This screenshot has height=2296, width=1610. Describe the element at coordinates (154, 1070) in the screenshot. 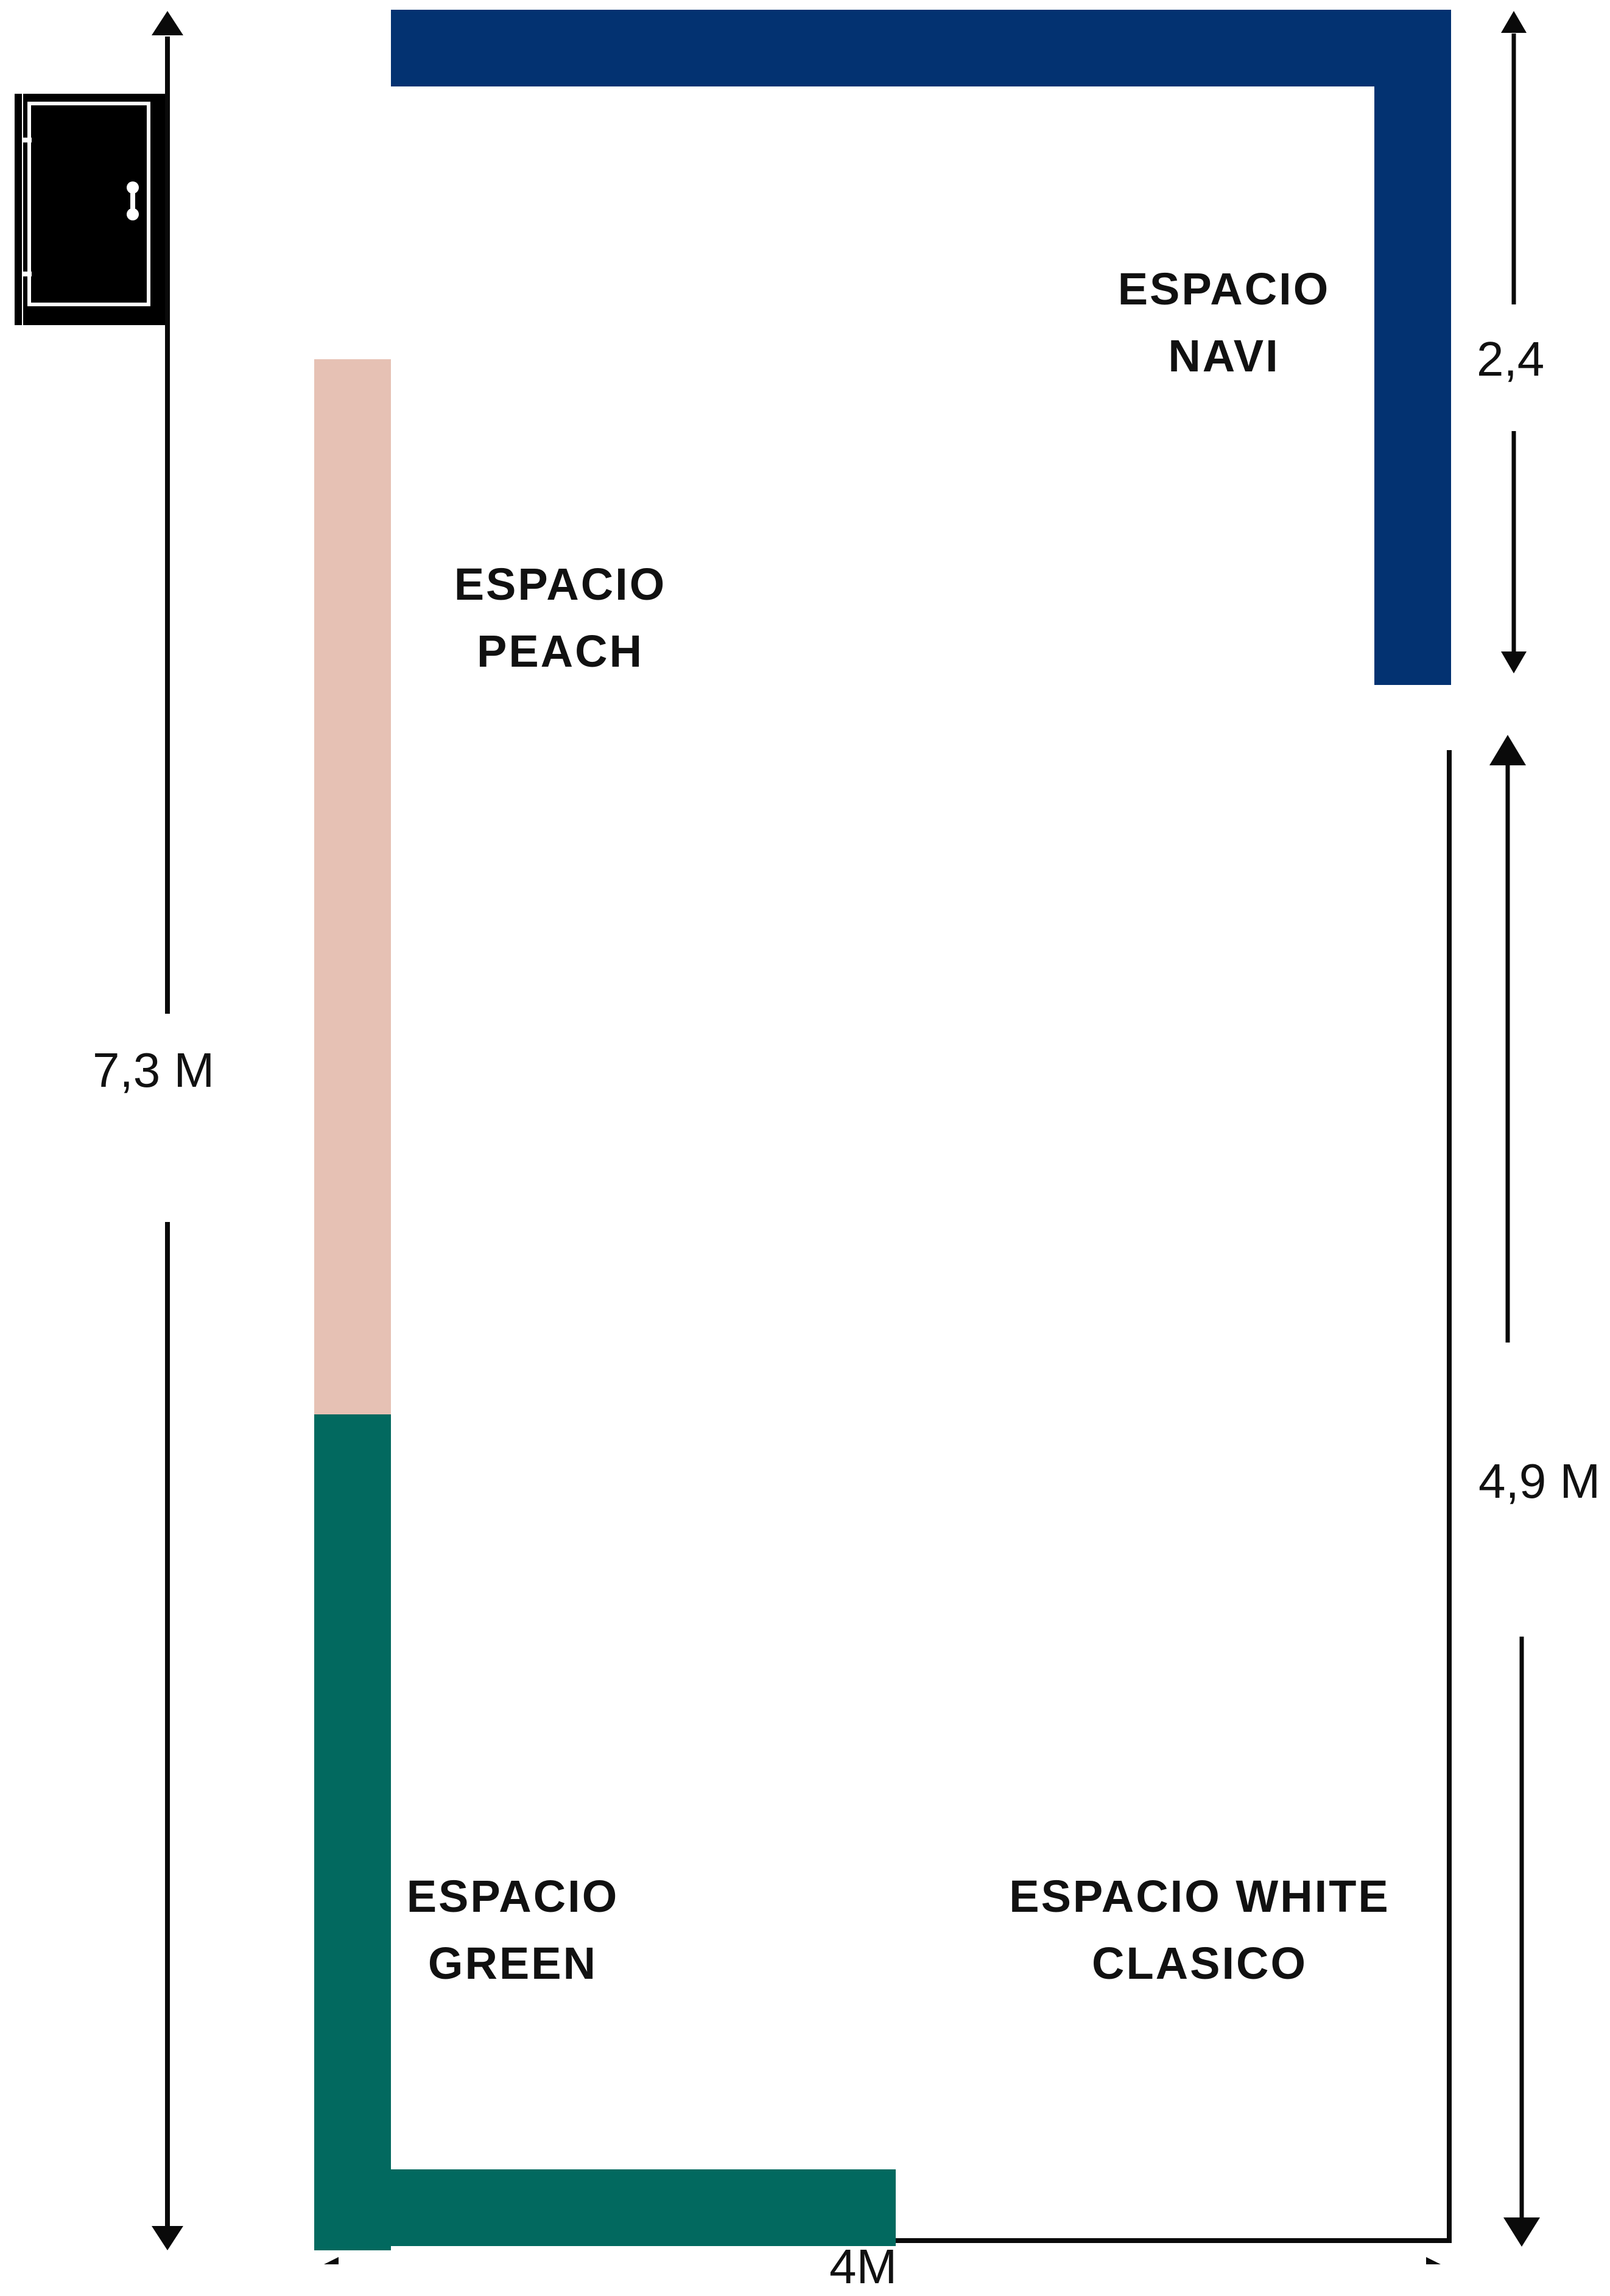

I see `dimension-label-left-height: 7,3 M` at that location.